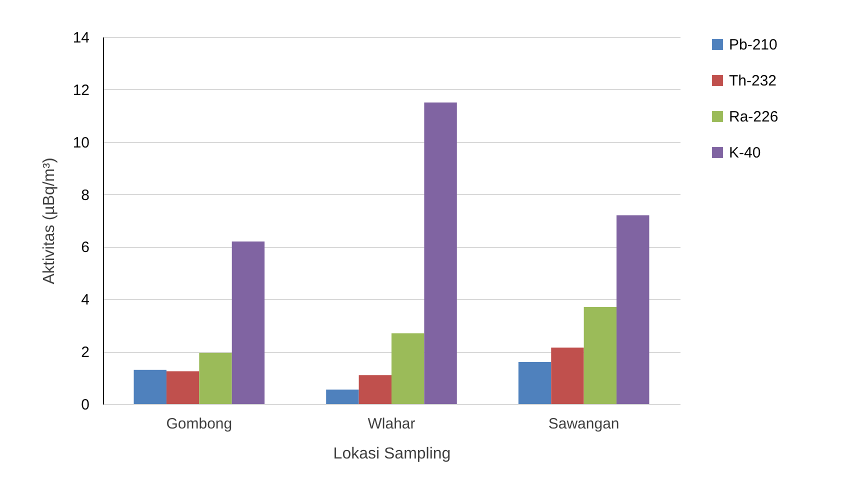  I want to click on y-tick-label: 0, so click(85, 405).